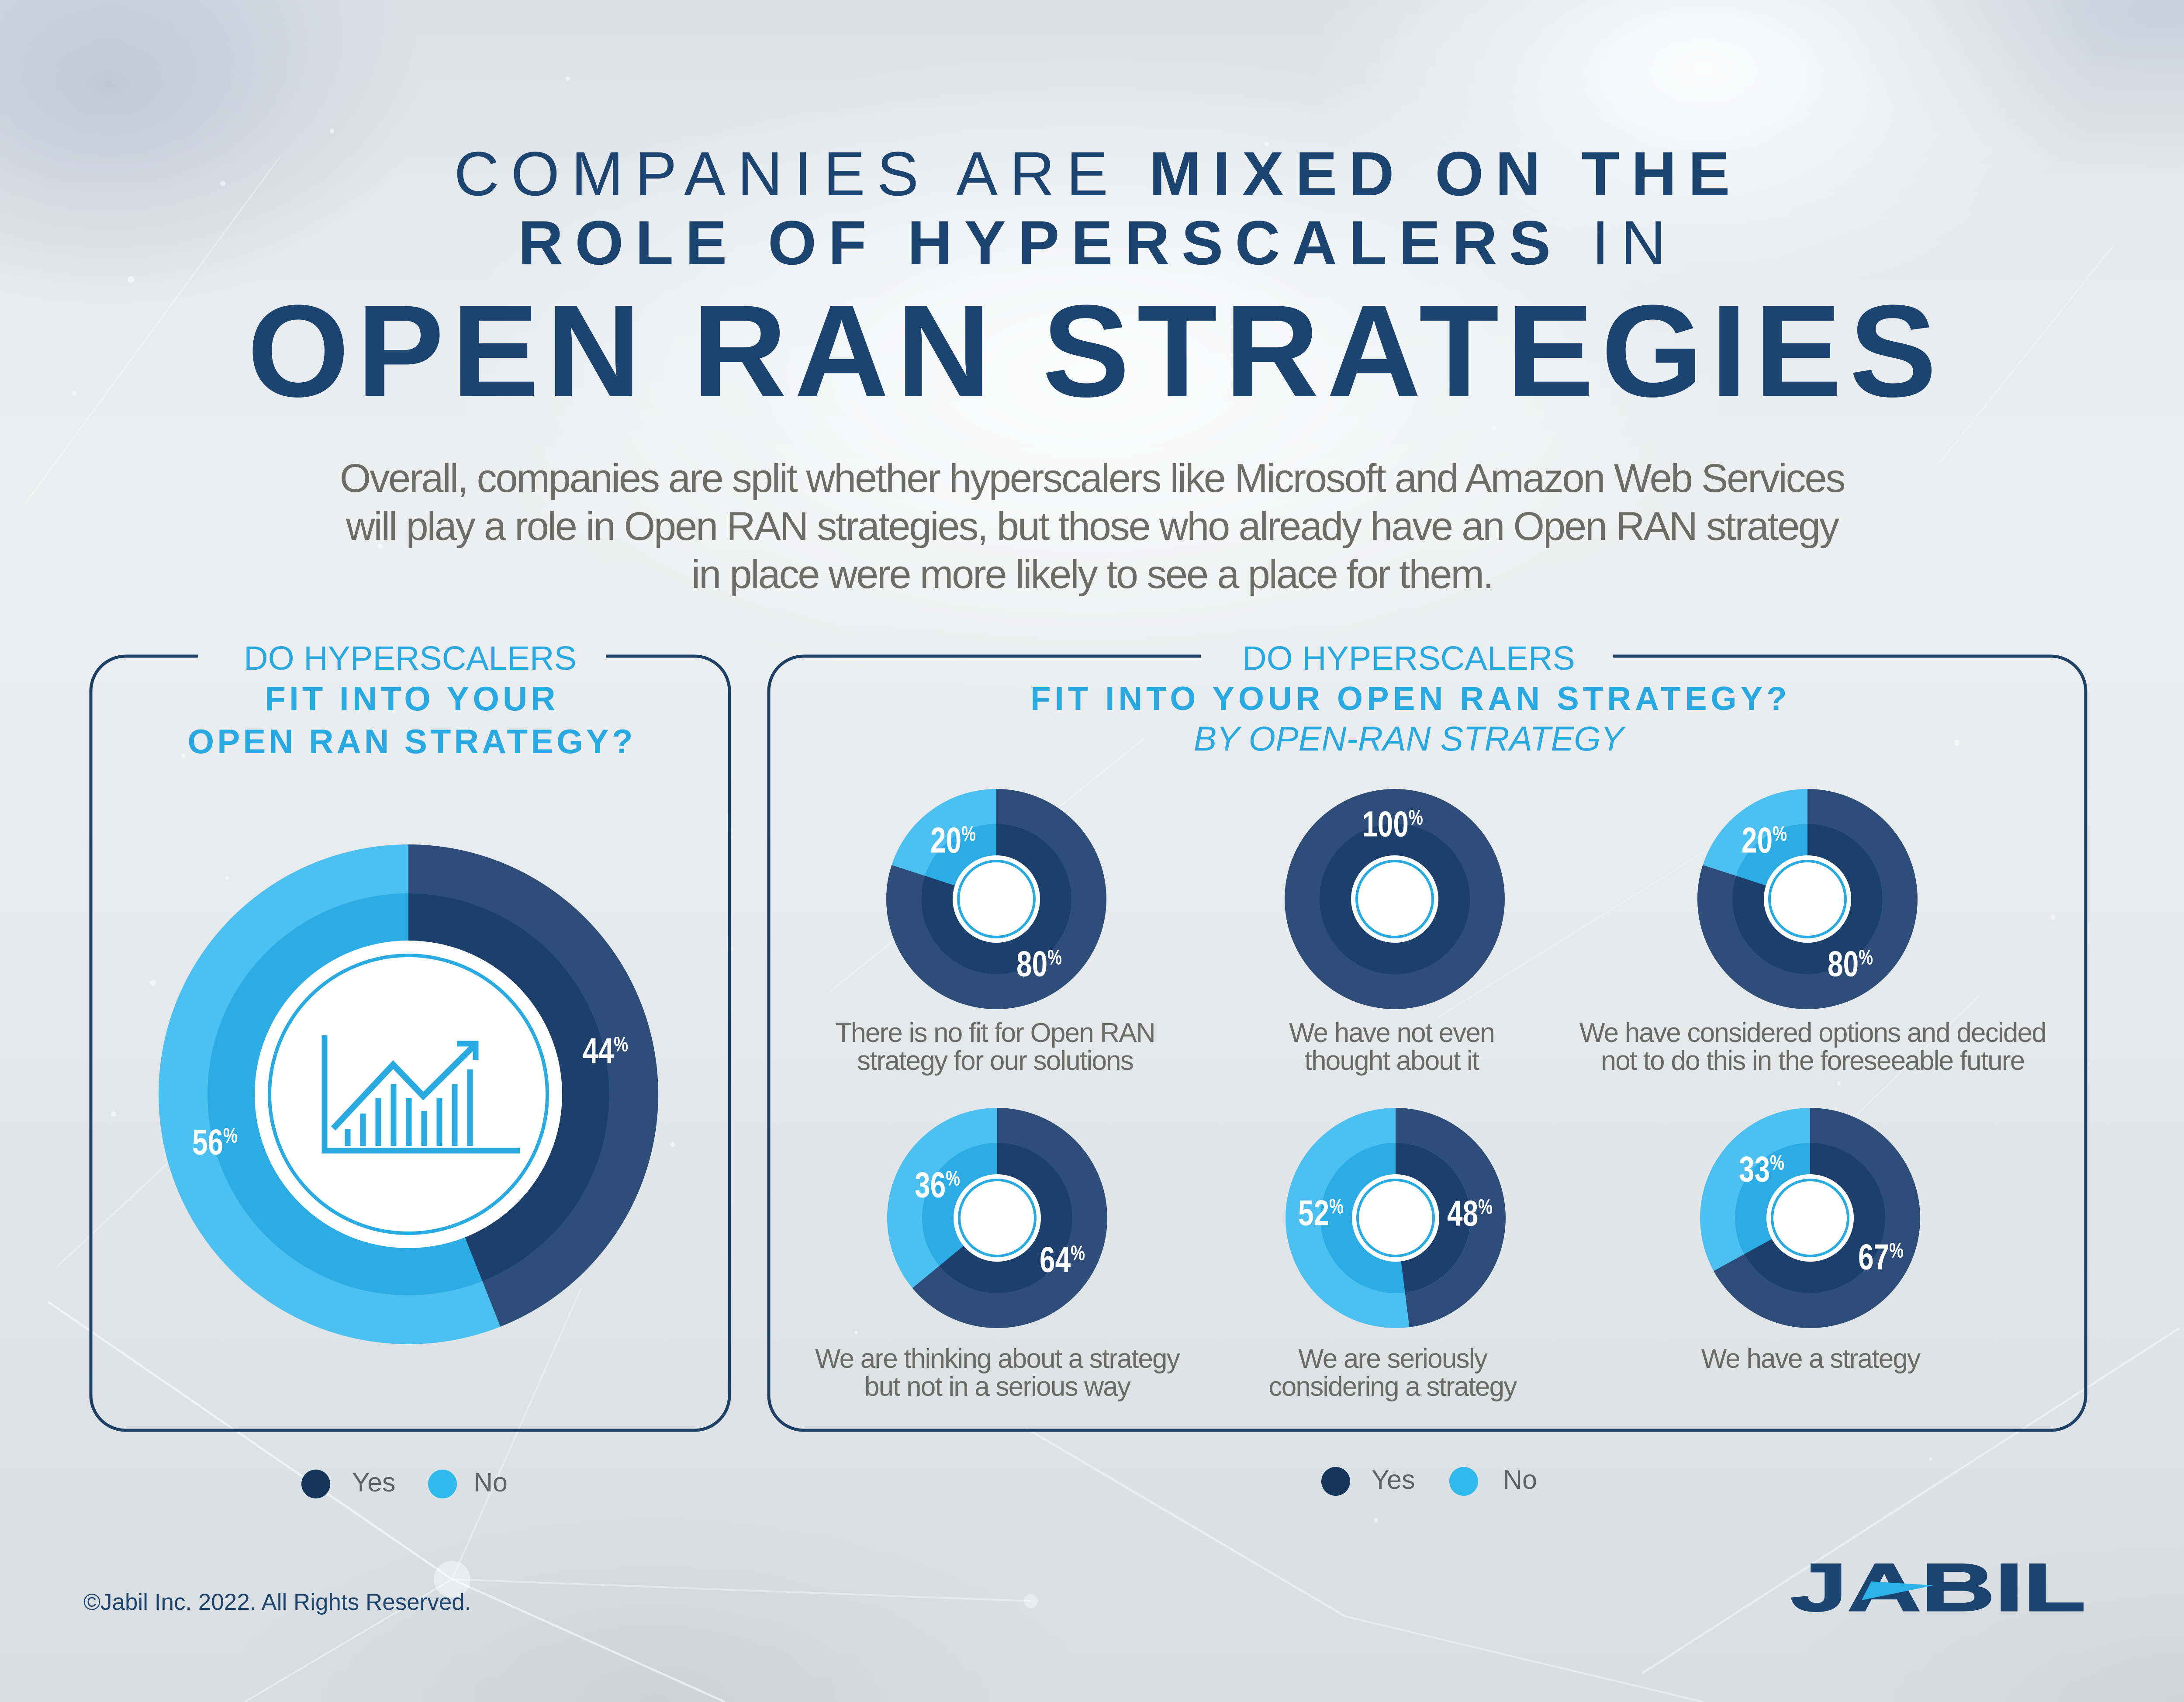 The height and width of the screenshot is (1702, 2184). I want to click on svg-text: JABIL, so click(1938, 1587).